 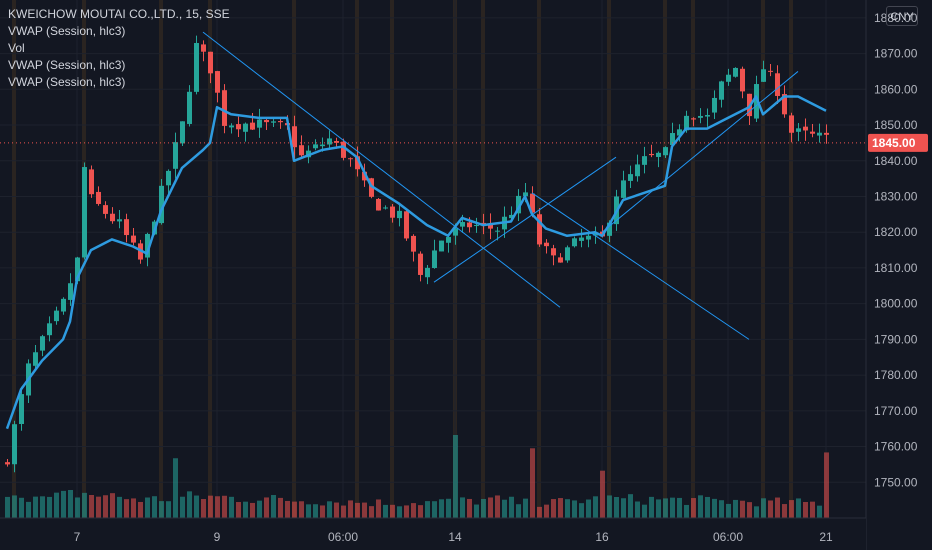 What do you see at coordinates (896, 125) in the screenshot?
I see `price-tick-label: 1850.00` at bounding box center [896, 125].